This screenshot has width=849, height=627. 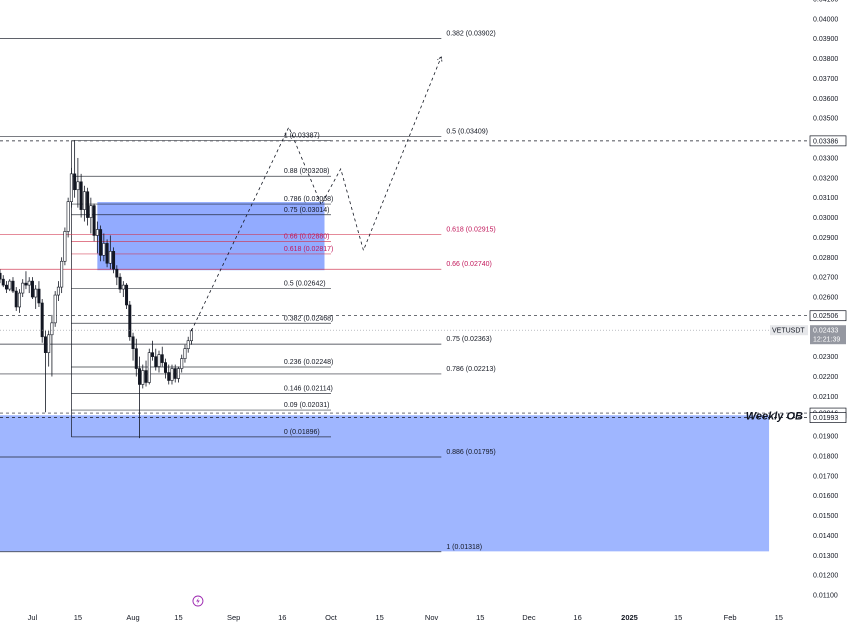 I want to click on current-price-badge, so click(x=828, y=335).